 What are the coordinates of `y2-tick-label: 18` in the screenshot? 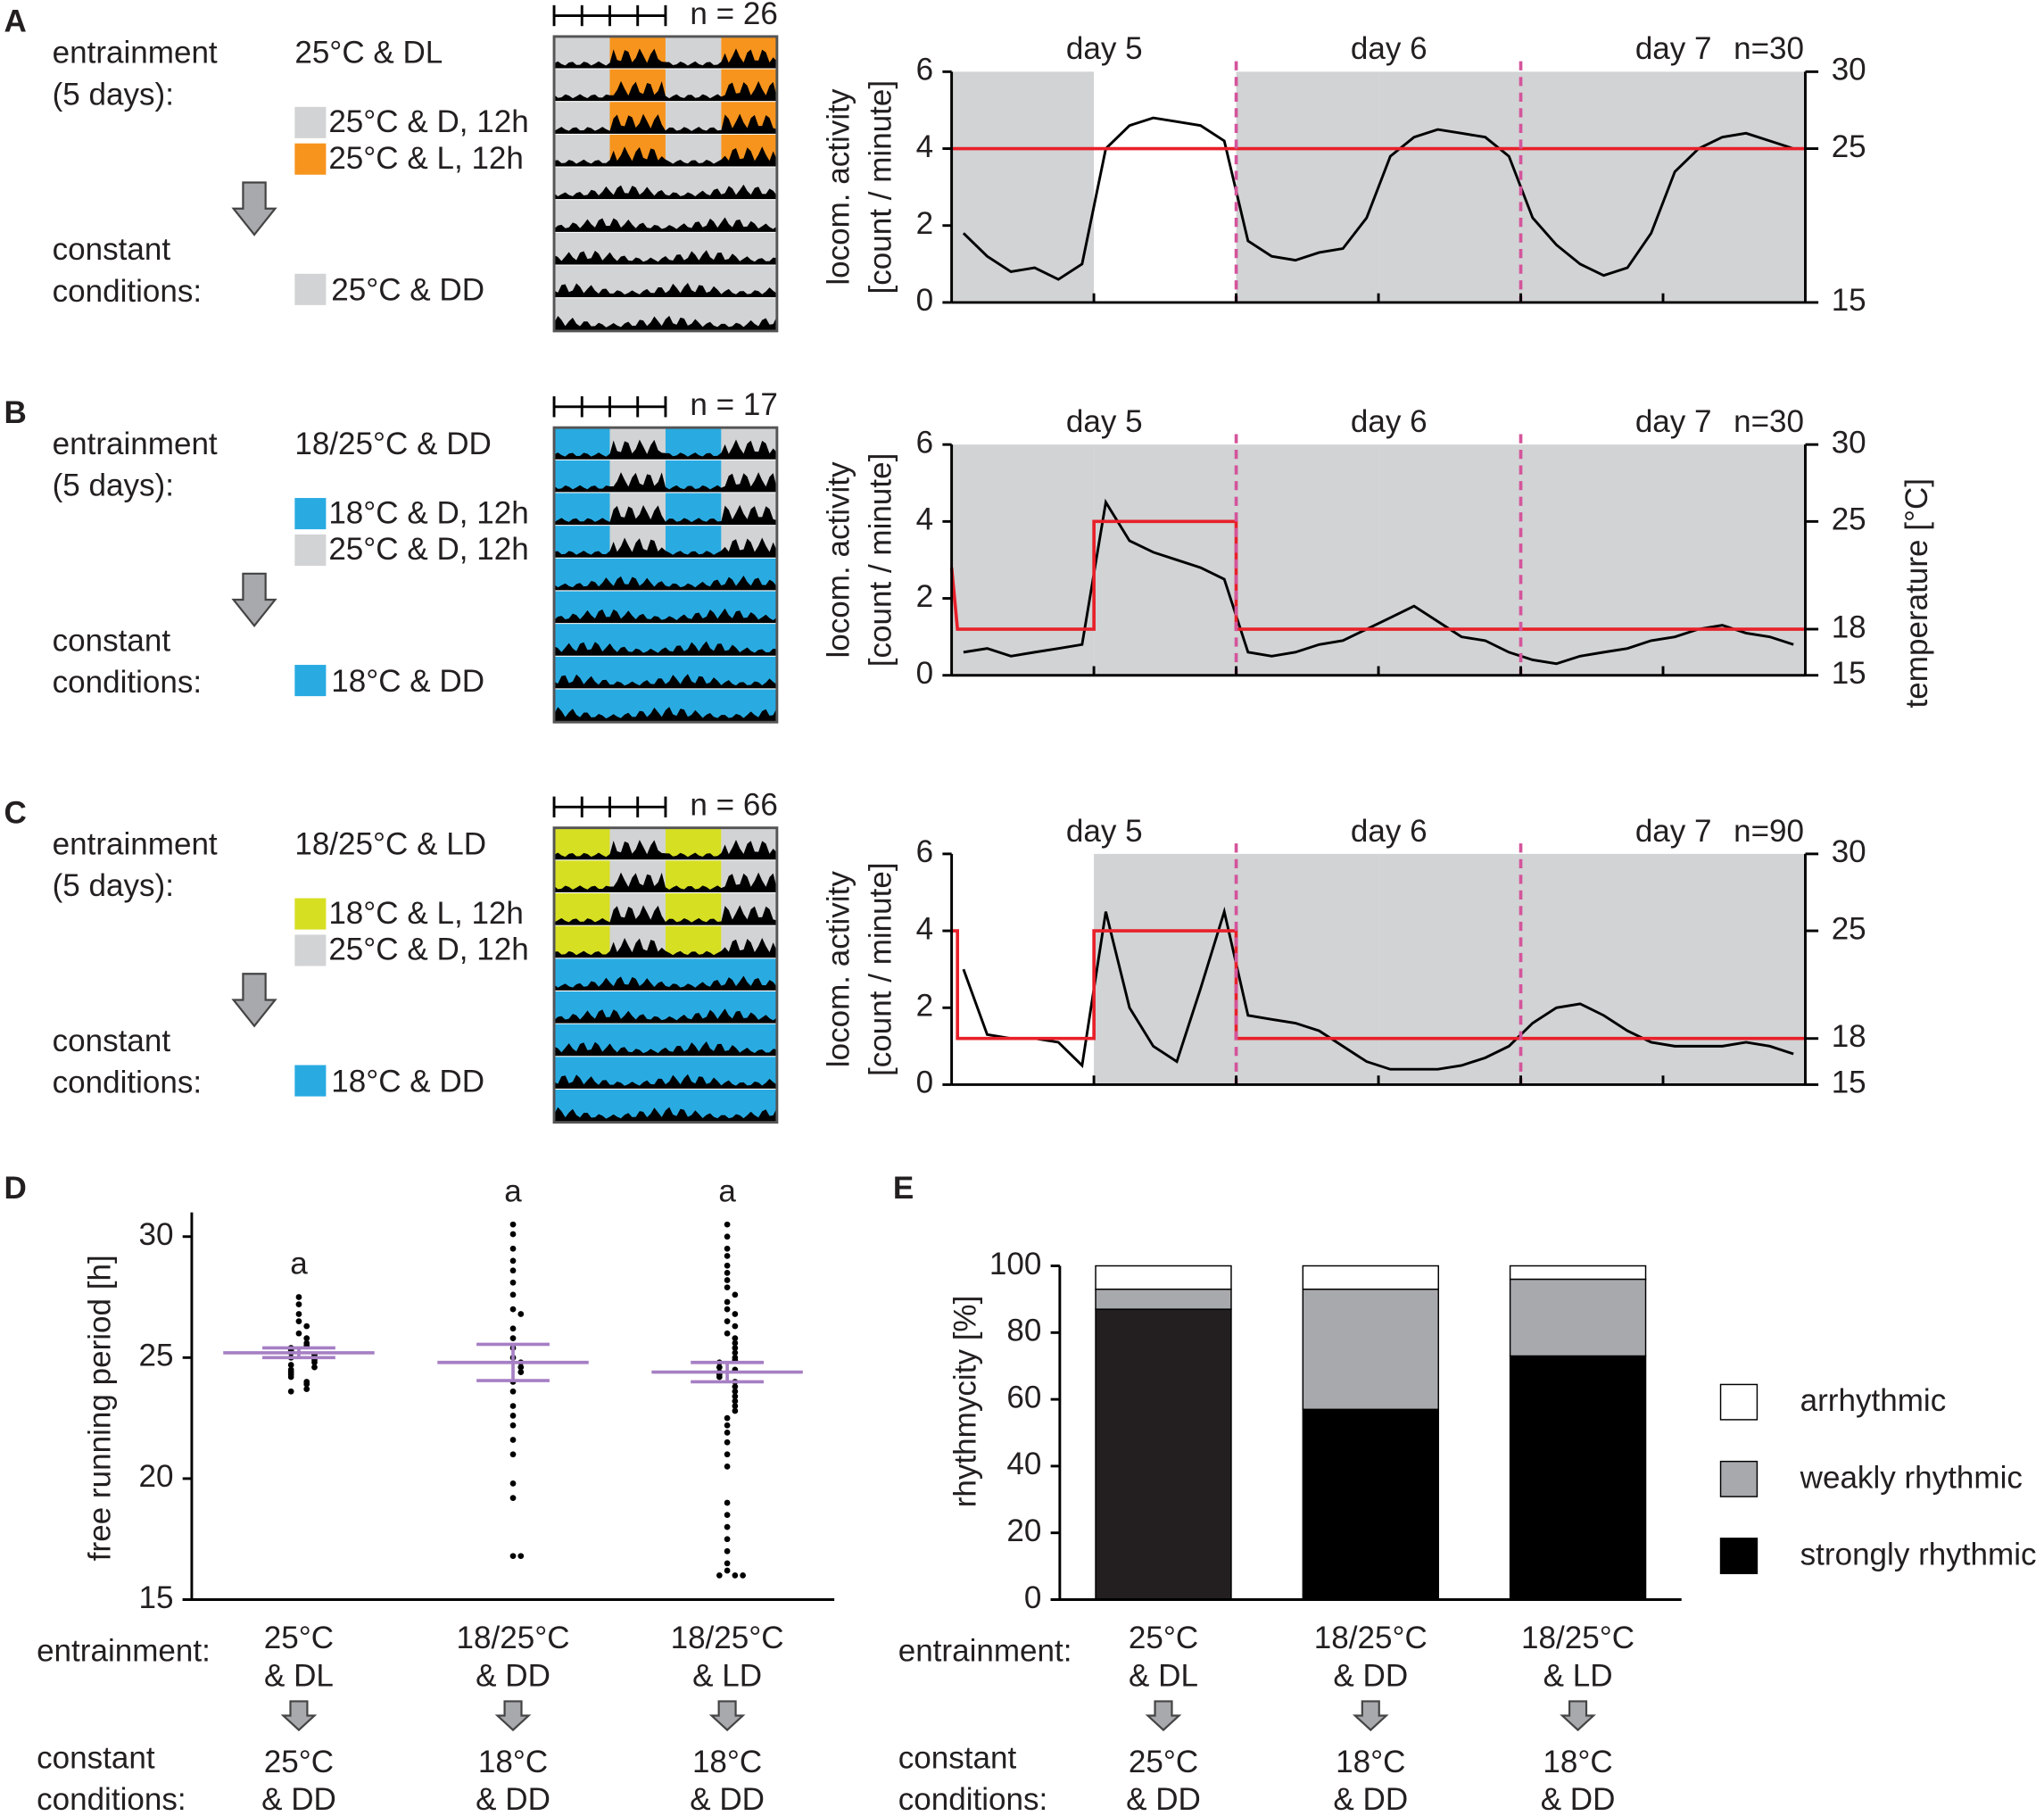 It's located at (1849, 626).